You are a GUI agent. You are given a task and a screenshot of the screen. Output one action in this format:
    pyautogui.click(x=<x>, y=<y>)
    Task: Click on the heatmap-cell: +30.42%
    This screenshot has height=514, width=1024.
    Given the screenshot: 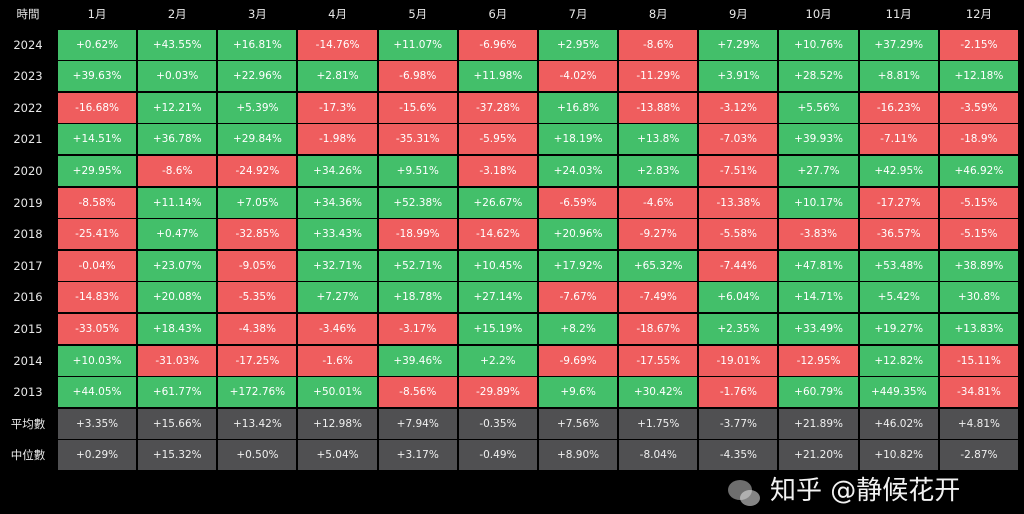 What is the action you would take?
    pyautogui.click(x=658, y=392)
    